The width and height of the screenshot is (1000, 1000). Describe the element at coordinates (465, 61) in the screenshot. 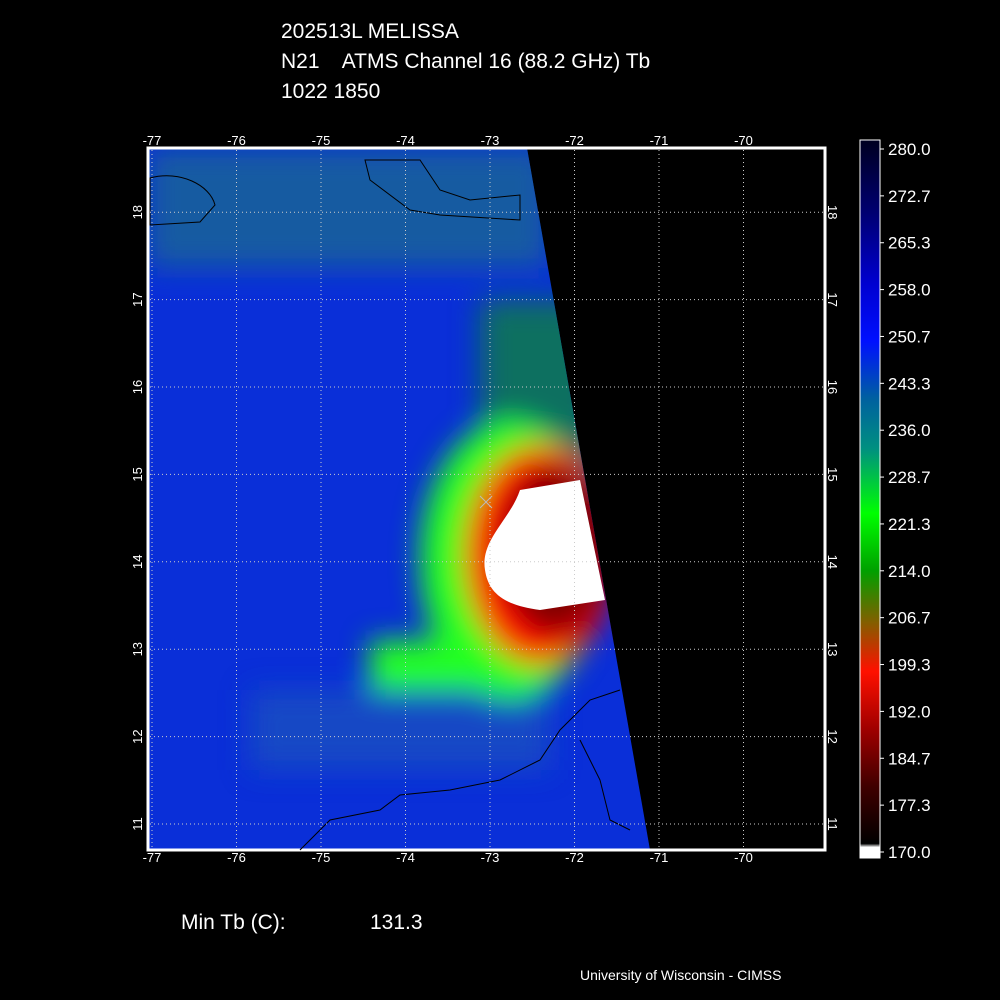

I see `title-line: N21 ATMS Channel 16 (88.2 GHz) Tb` at that location.